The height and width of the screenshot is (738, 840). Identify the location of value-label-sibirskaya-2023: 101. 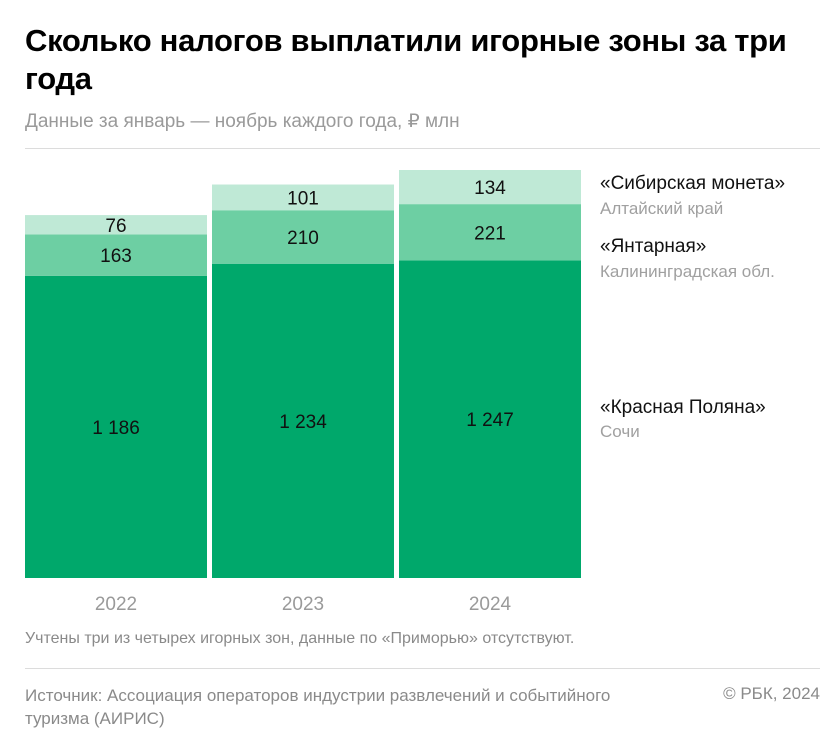
(303, 198).